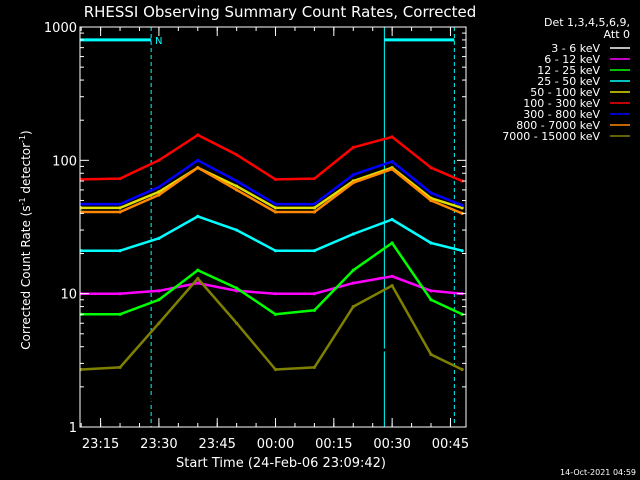  I want to click on y-tick-label-2: 100, so click(64, 161).